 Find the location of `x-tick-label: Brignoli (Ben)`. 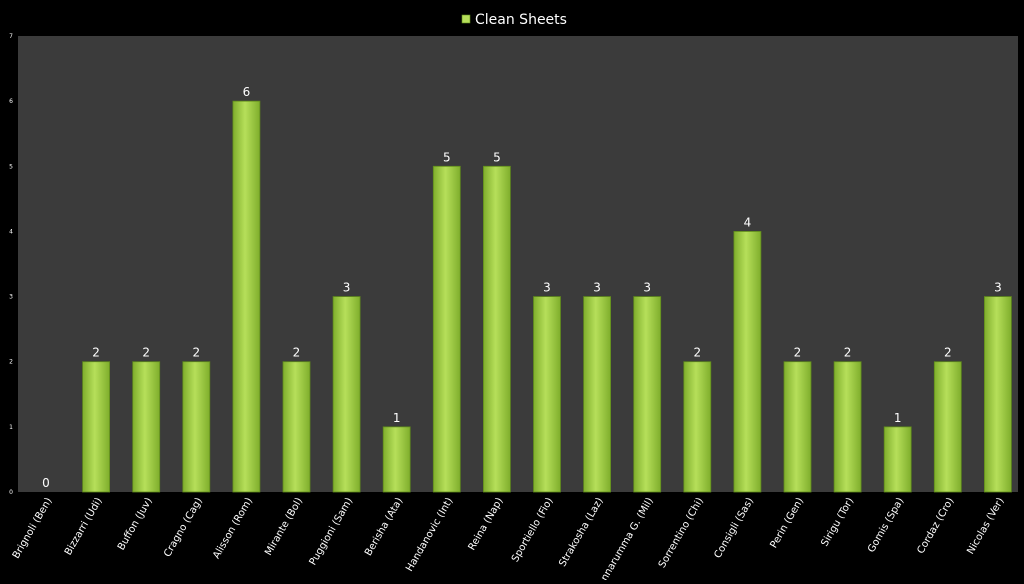

x-tick-label: Brignoli (Ben) is located at coordinates (33, 528).